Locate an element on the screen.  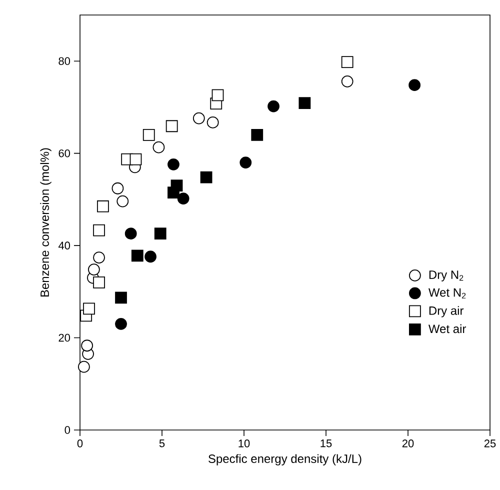
y-tick-label: 80 is located at coordinates (64, 61).